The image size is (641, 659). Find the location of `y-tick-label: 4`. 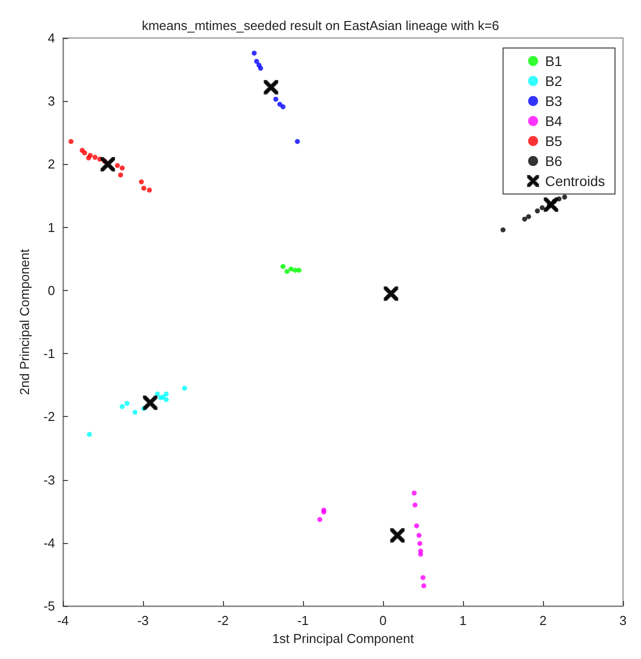

y-tick-label: 4 is located at coordinates (51, 38).